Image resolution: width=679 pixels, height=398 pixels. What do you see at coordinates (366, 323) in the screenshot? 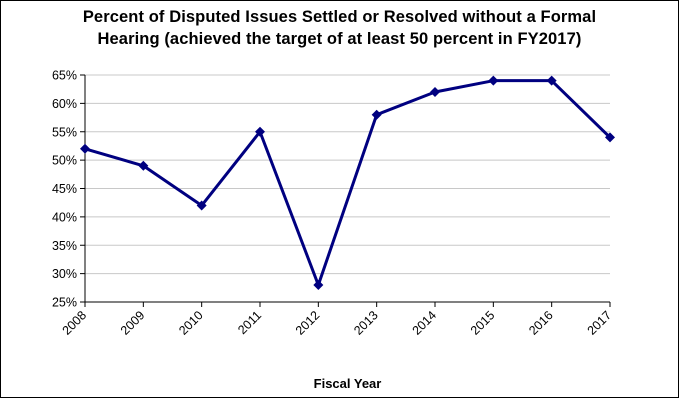
I see `x-tick-label: 2013` at bounding box center [366, 323].